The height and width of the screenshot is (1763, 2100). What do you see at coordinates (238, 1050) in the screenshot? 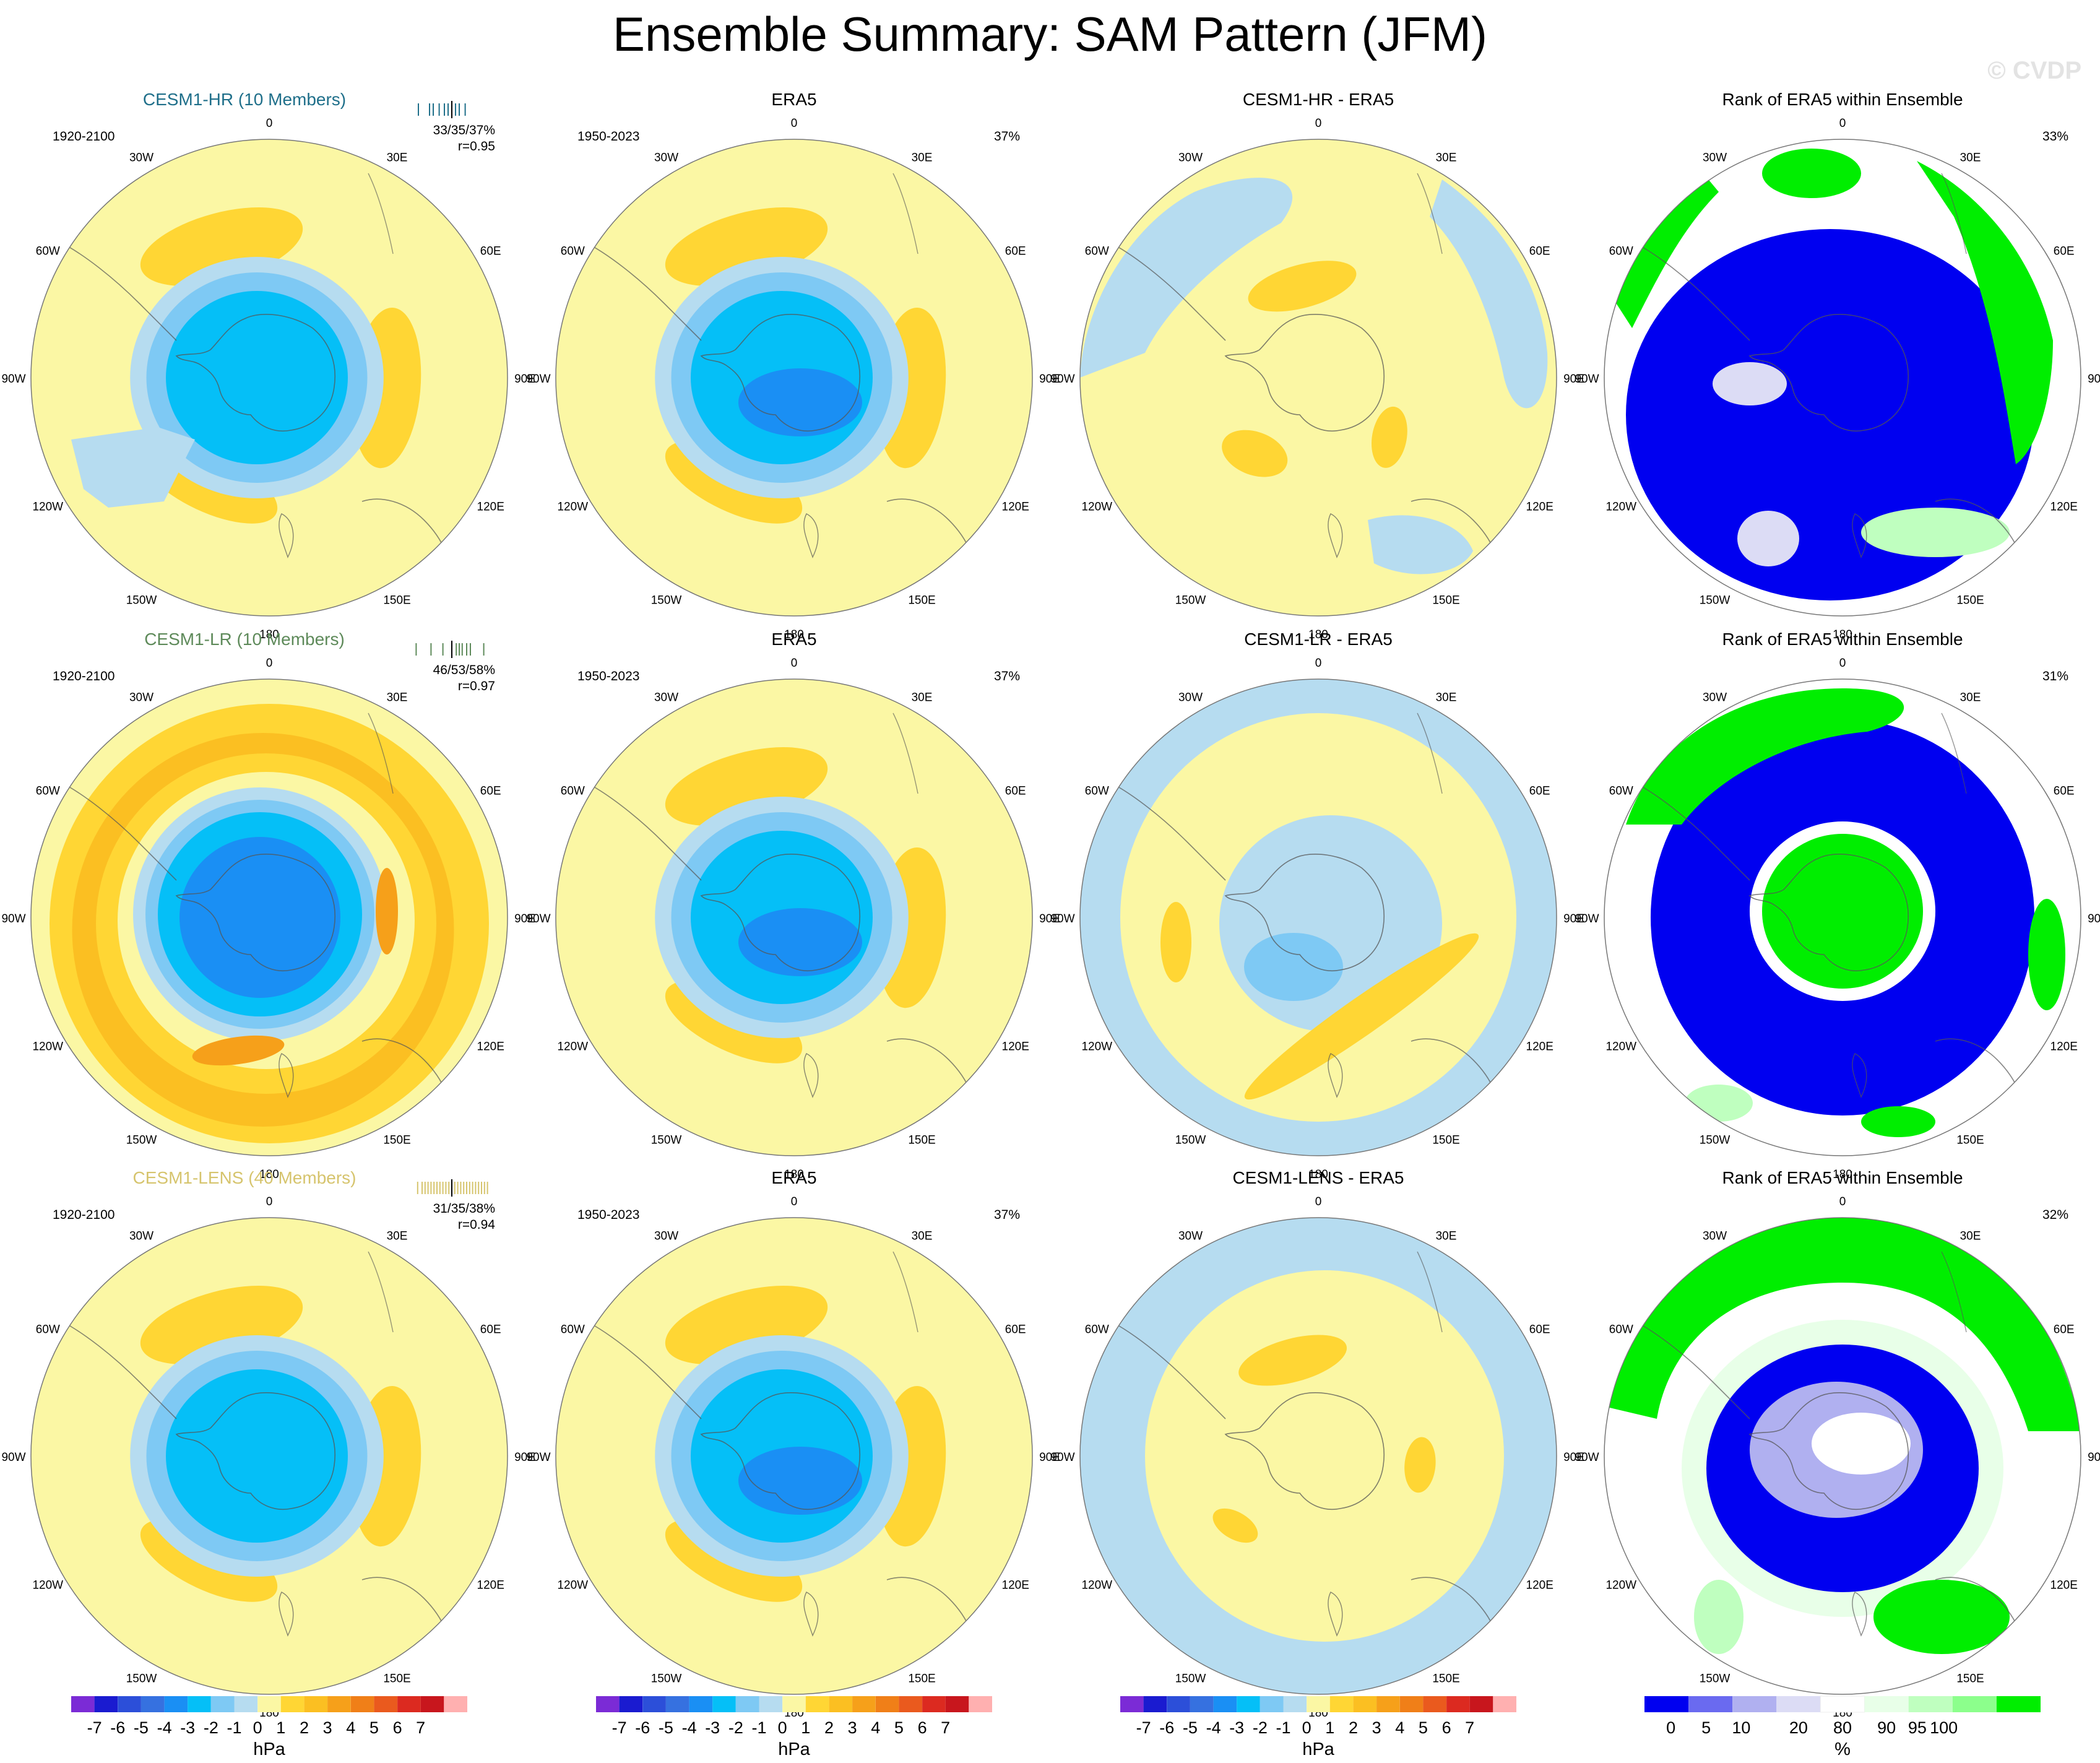
I see `positive-max-south` at bounding box center [238, 1050].